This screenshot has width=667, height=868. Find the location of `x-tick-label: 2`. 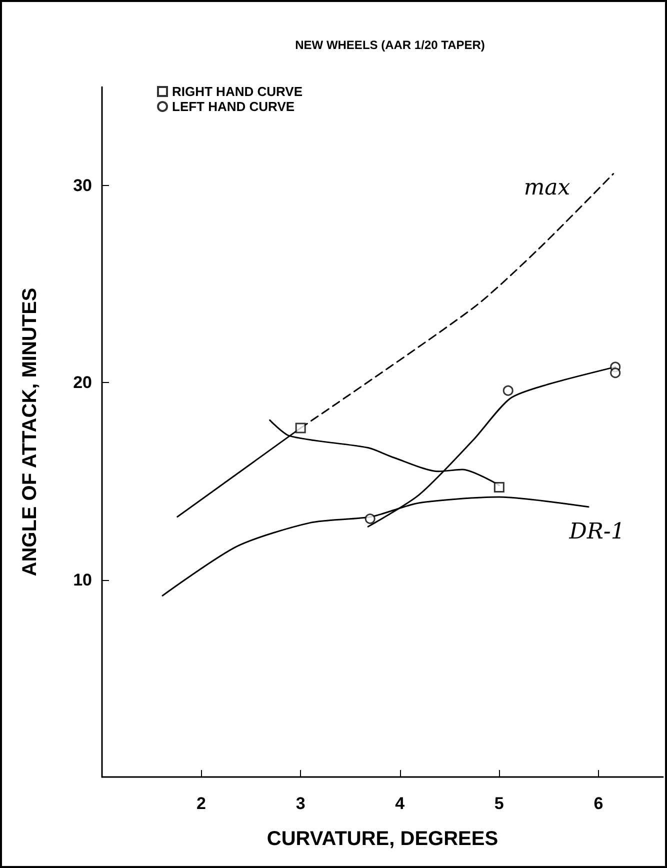

x-tick-label: 2 is located at coordinates (201, 803).